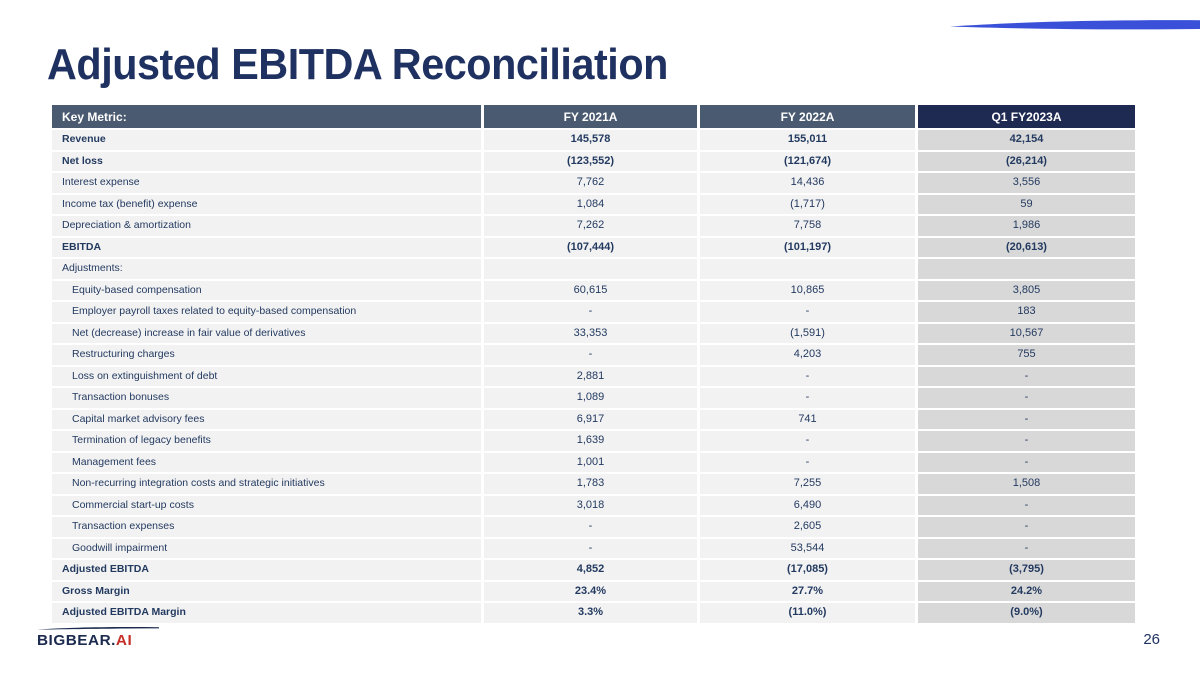  Describe the element at coordinates (1026, 613) in the screenshot. I see `value-cell: (9.0%)` at that location.